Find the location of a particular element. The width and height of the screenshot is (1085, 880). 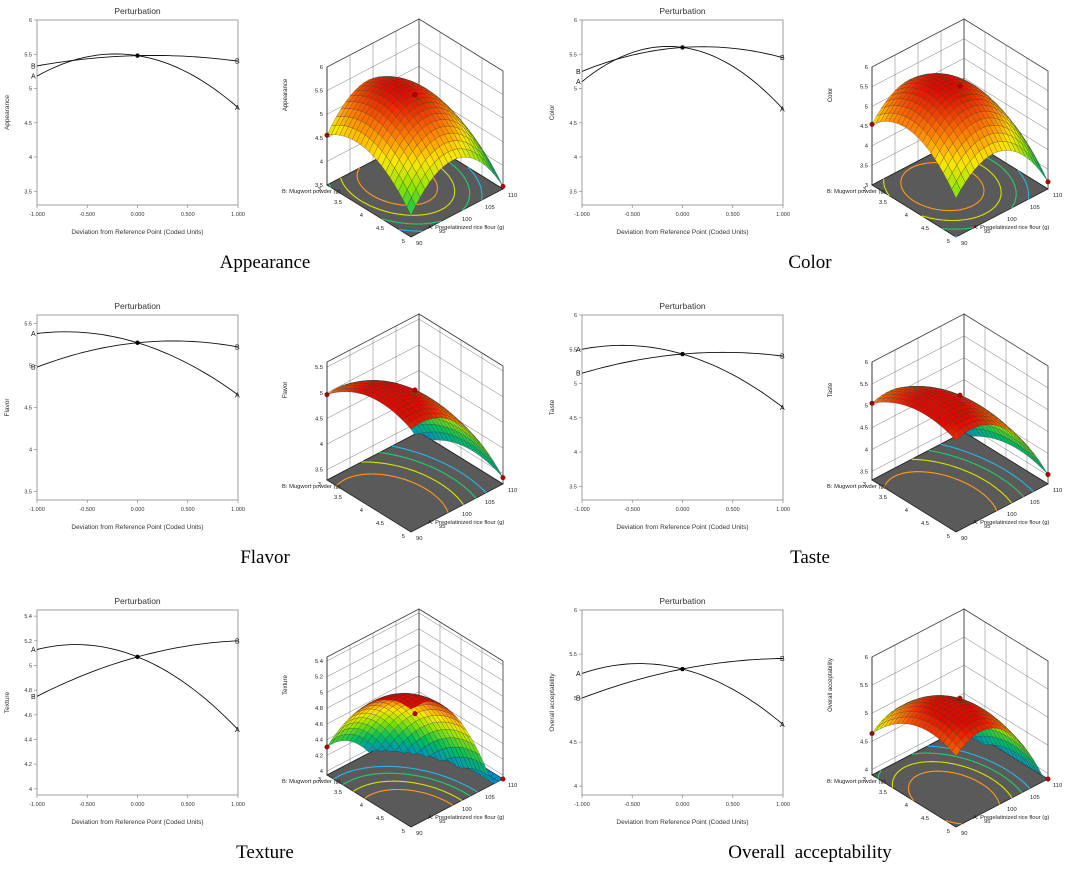

a-tick-label: 100 is located at coordinates (1012, 810).